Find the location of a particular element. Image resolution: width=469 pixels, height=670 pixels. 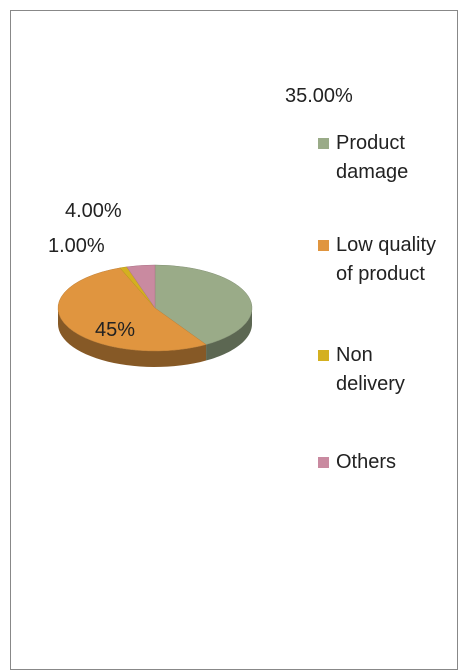

data-label: 4.00% is located at coordinates (93, 211).